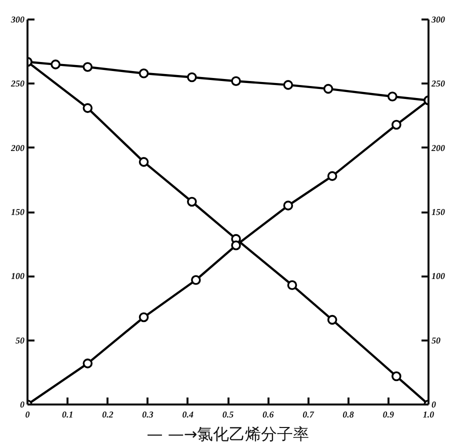  I want to click on x-axis-title: — —→氯化乙烯分子率, so click(228, 434).